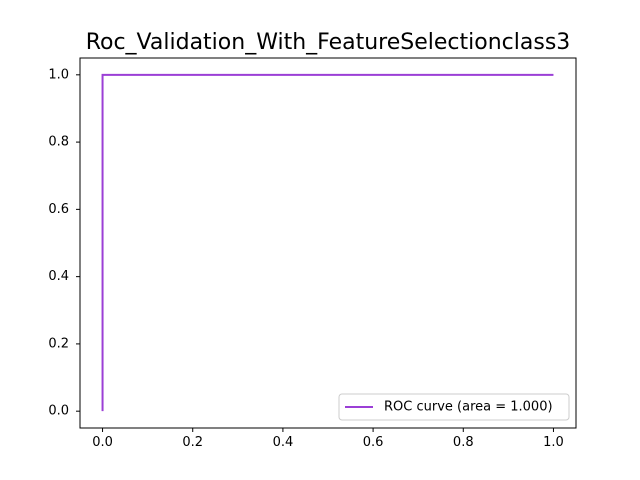 Image resolution: width=640 pixels, height=480 pixels. I want to click on legend-label: ROC curve (area = 1.000), so click(468, 407).